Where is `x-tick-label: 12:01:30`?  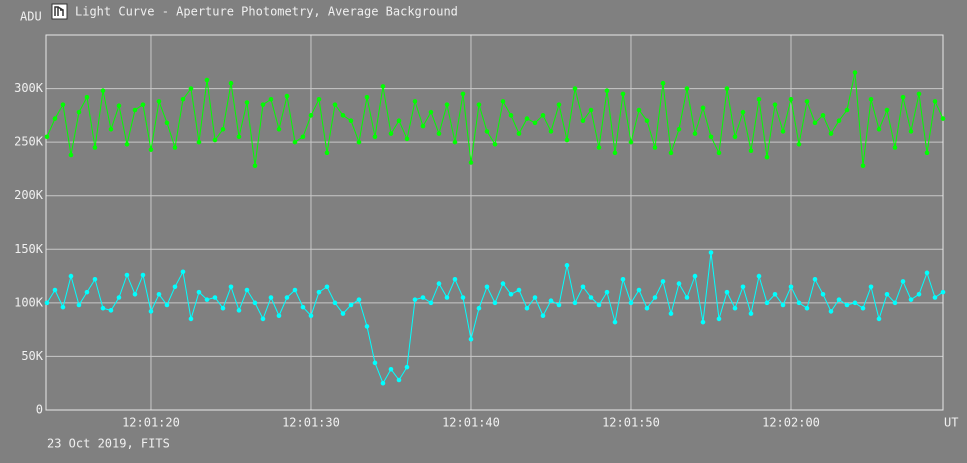
x-tick-label: 12:01:30 is located at coordinates (311, 423).